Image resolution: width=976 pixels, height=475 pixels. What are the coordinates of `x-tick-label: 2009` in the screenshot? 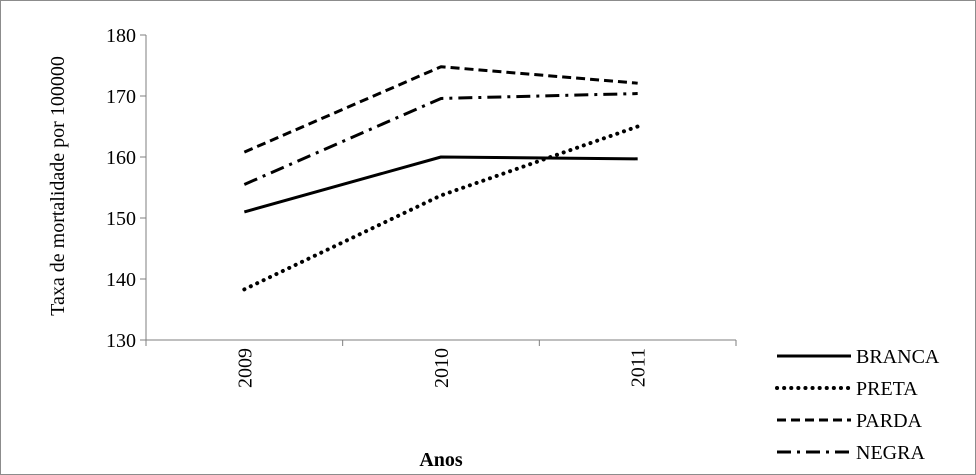 It's located at (245, 368).